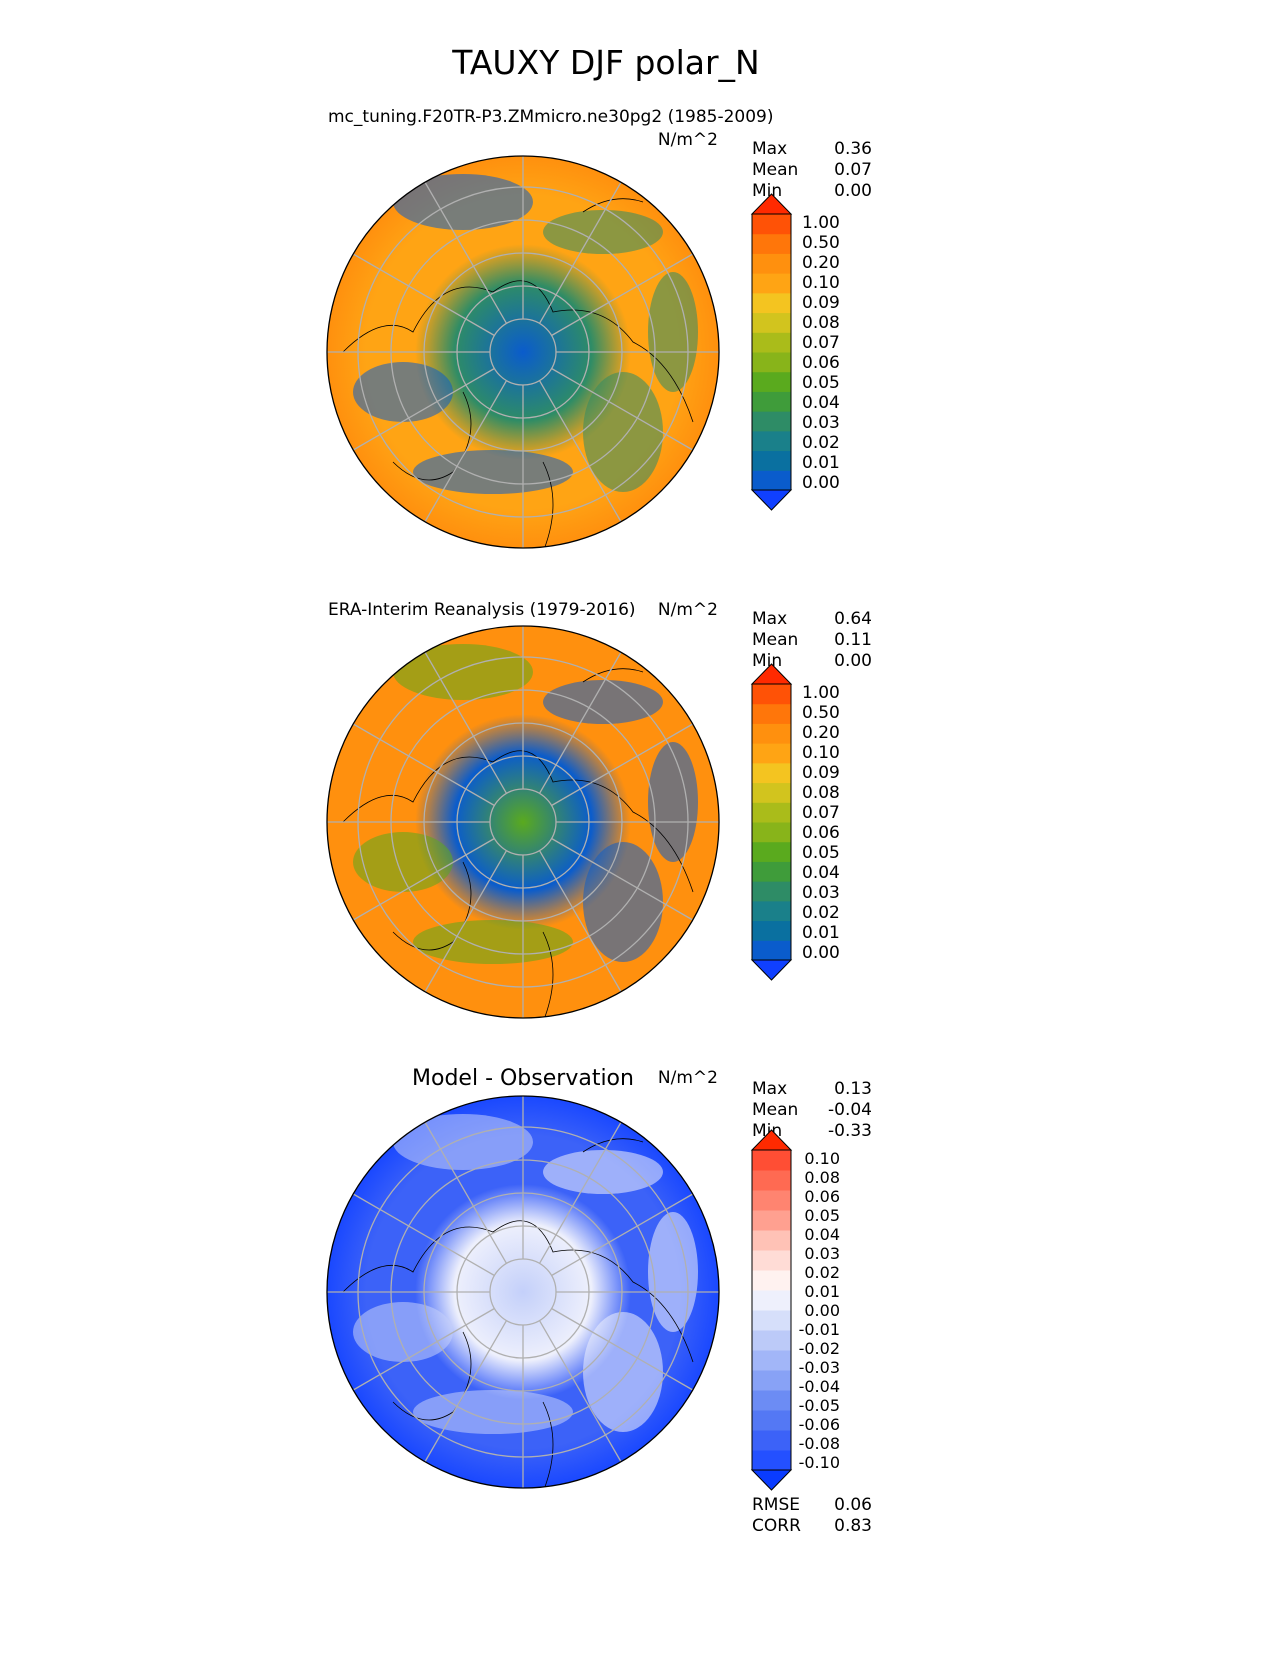 The image size is (1275, 1655). What do you see at coordinates (819, 1367) in the screenshot?
I see `colorbar-tick-label: -0.03` at bounding box center [819, 1367].